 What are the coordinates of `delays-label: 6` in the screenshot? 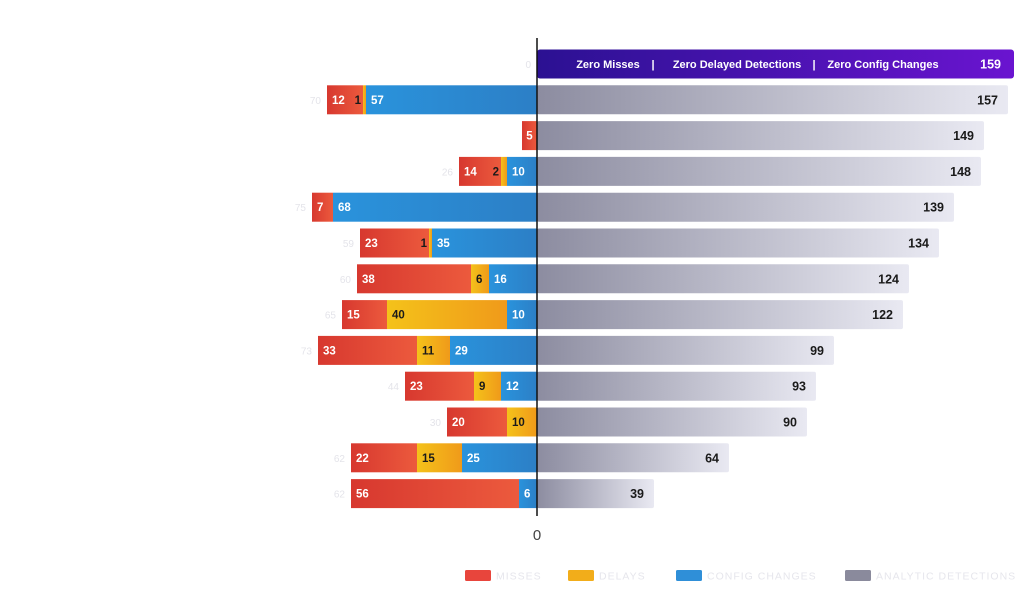 It's located at (479, 280).